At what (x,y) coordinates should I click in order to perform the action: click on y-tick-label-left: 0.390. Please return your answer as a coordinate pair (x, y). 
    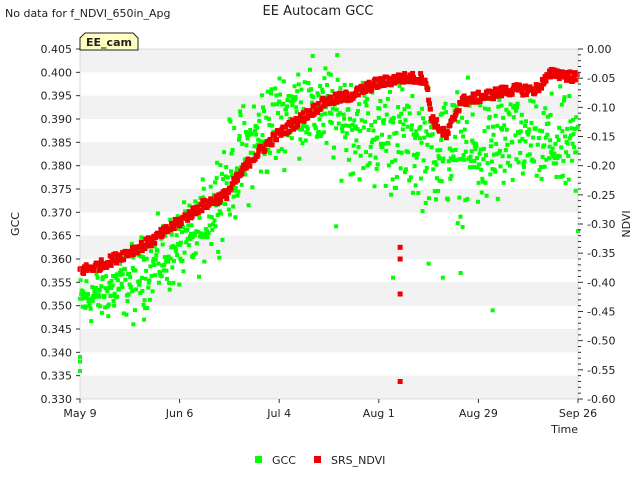
    Looking at the image, I should click on (57, 119).